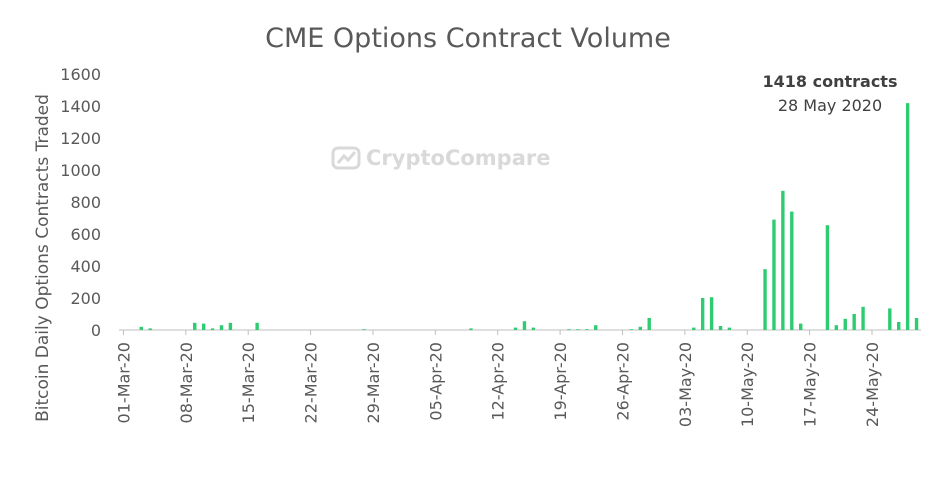 The width and height of the screenshot is (937, 487). What do you see at coordinates (810, 384) in the screenshot?
I see `x-tick-label: 17-May-20` at bounding box center [810, 384].